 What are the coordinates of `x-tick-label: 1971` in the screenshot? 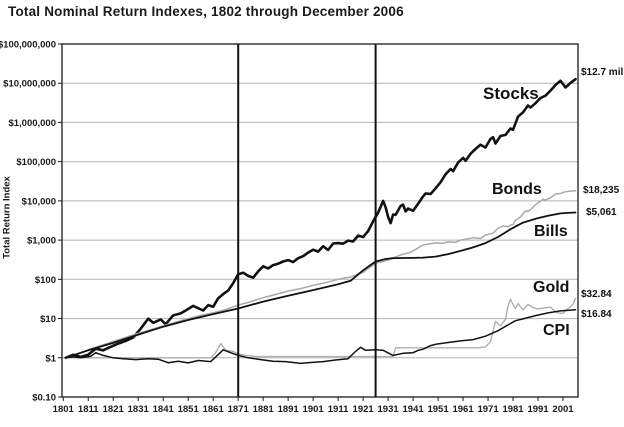 It's located at (488, 409).